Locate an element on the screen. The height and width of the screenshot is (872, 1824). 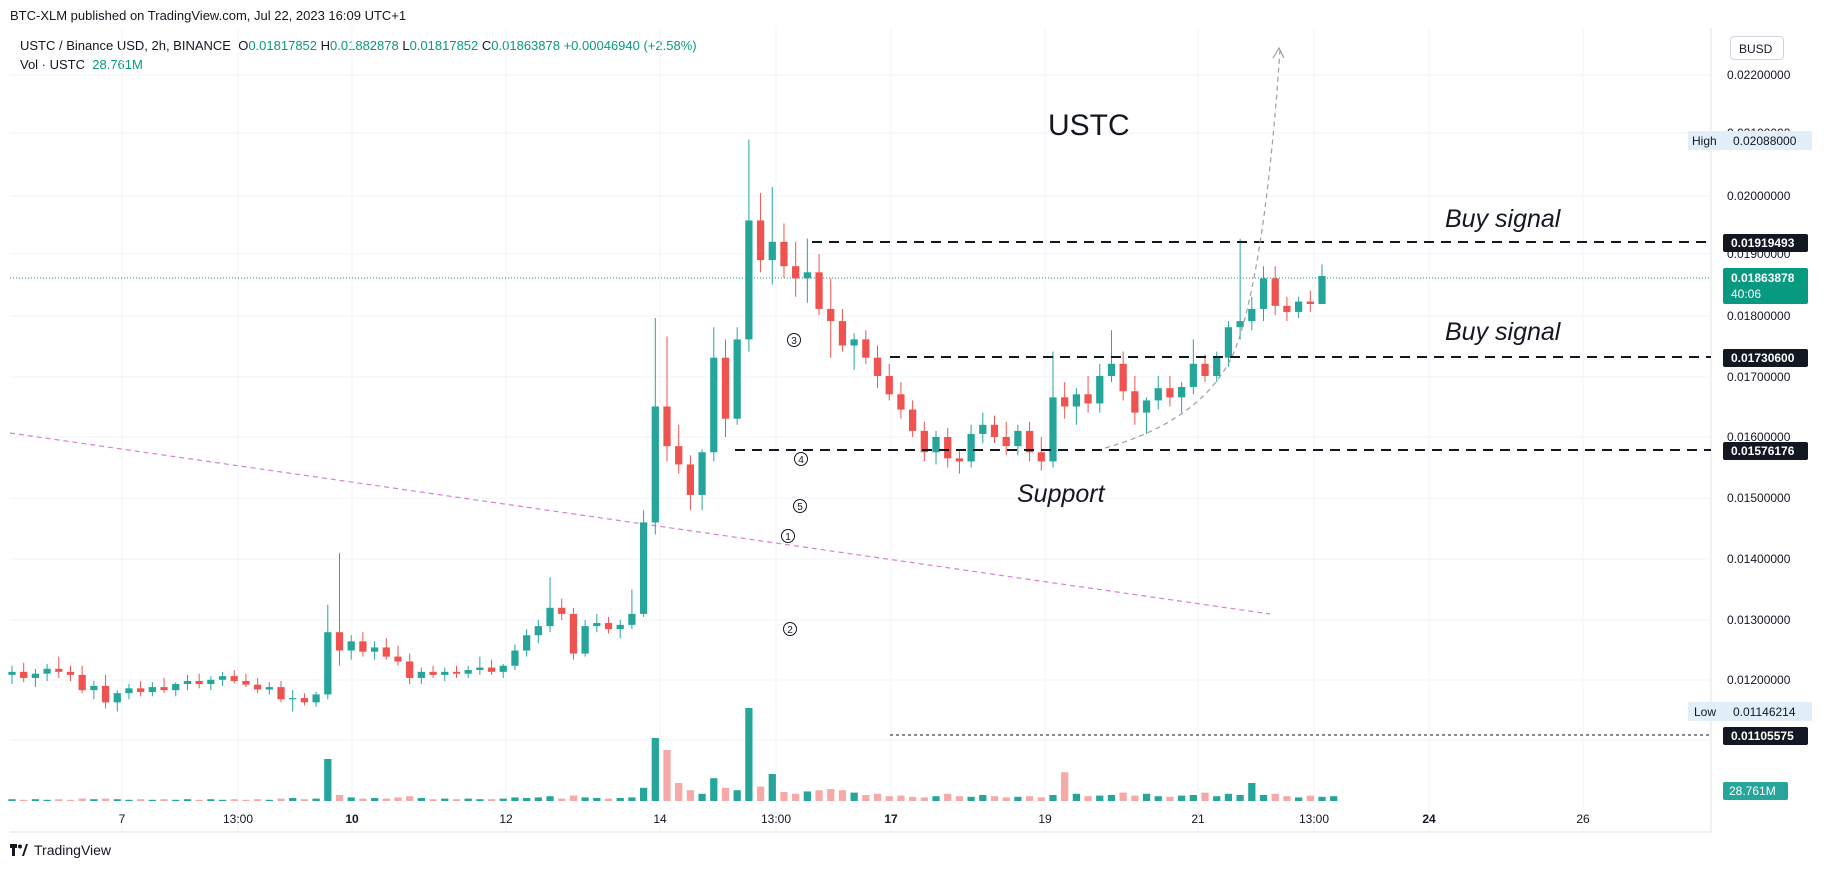
wave-marker-2-icon is located at coordinates (790, 629).